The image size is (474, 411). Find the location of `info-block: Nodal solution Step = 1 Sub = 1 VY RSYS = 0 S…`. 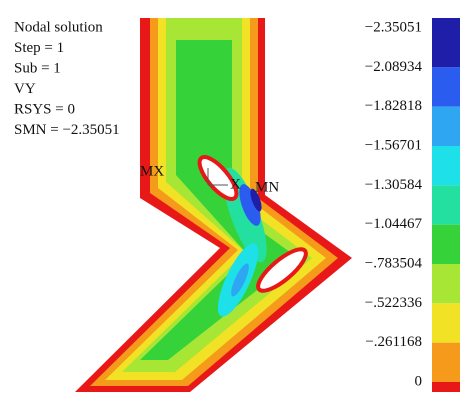

info-block: Nodal solution Step = 1 Sub = 1 VY RSYS = 0 S… is located at coordinates (67, 78).